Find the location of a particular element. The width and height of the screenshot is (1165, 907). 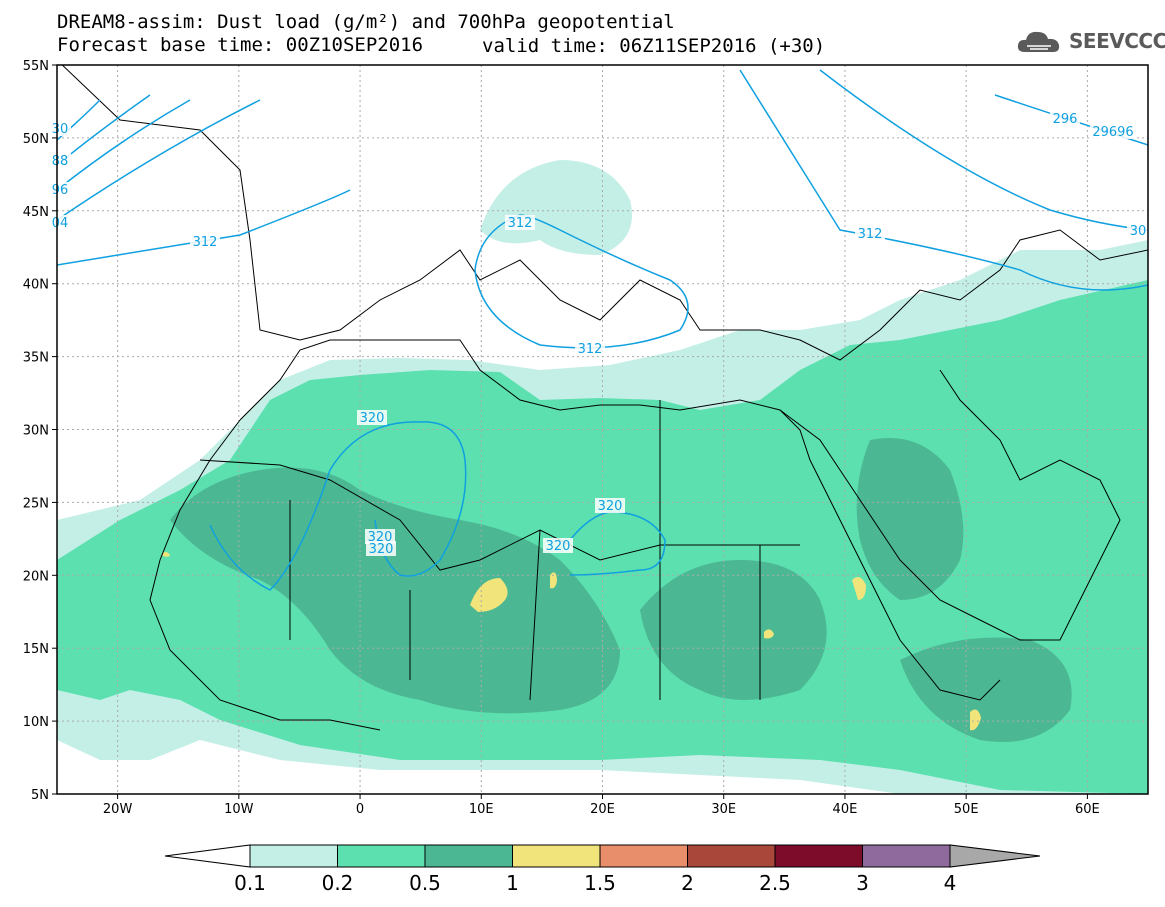

latitude-axis: 55N 50N 45N 40N 35N 30N 25N 20N 15N 10N 5N is located at coordinates (40, 431).